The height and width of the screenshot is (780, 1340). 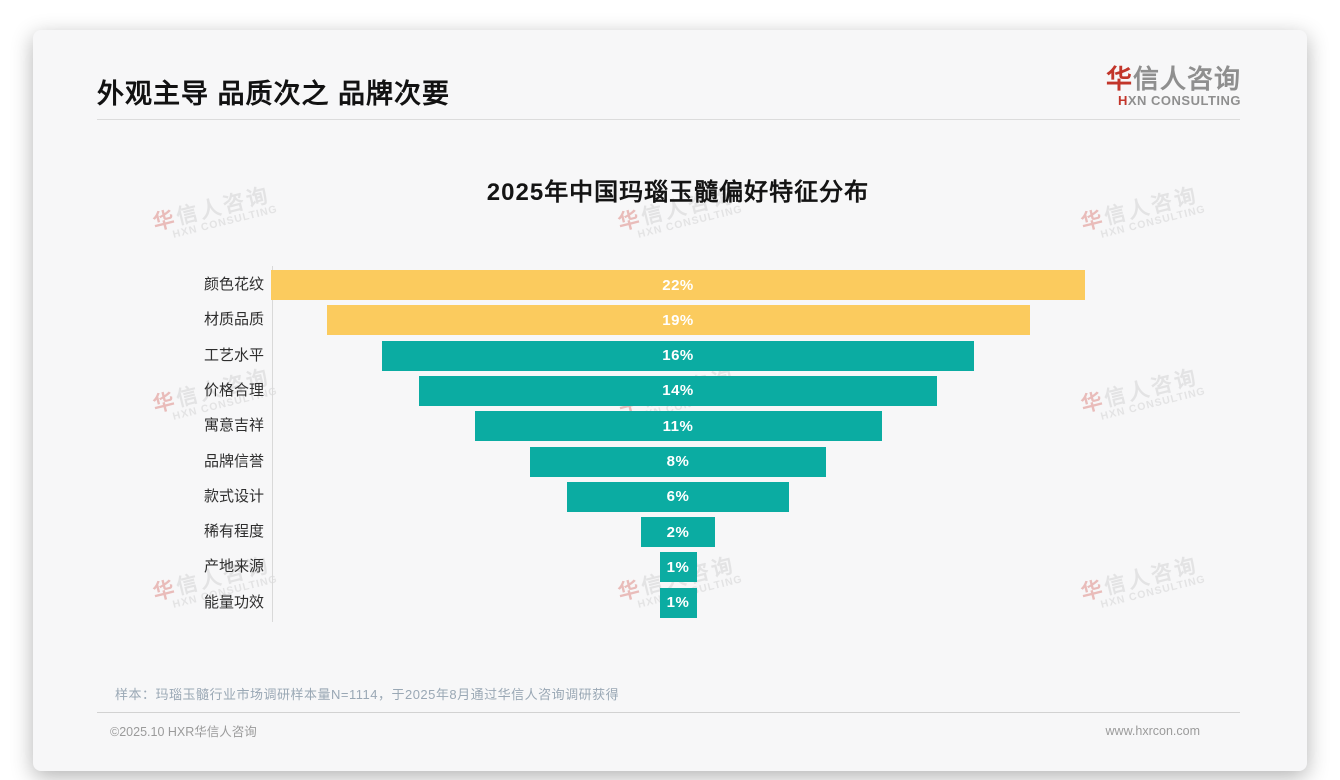 I want to click on copyright-text: ©2025.10 HXR华信人咨询, so click(x=183, y=732).